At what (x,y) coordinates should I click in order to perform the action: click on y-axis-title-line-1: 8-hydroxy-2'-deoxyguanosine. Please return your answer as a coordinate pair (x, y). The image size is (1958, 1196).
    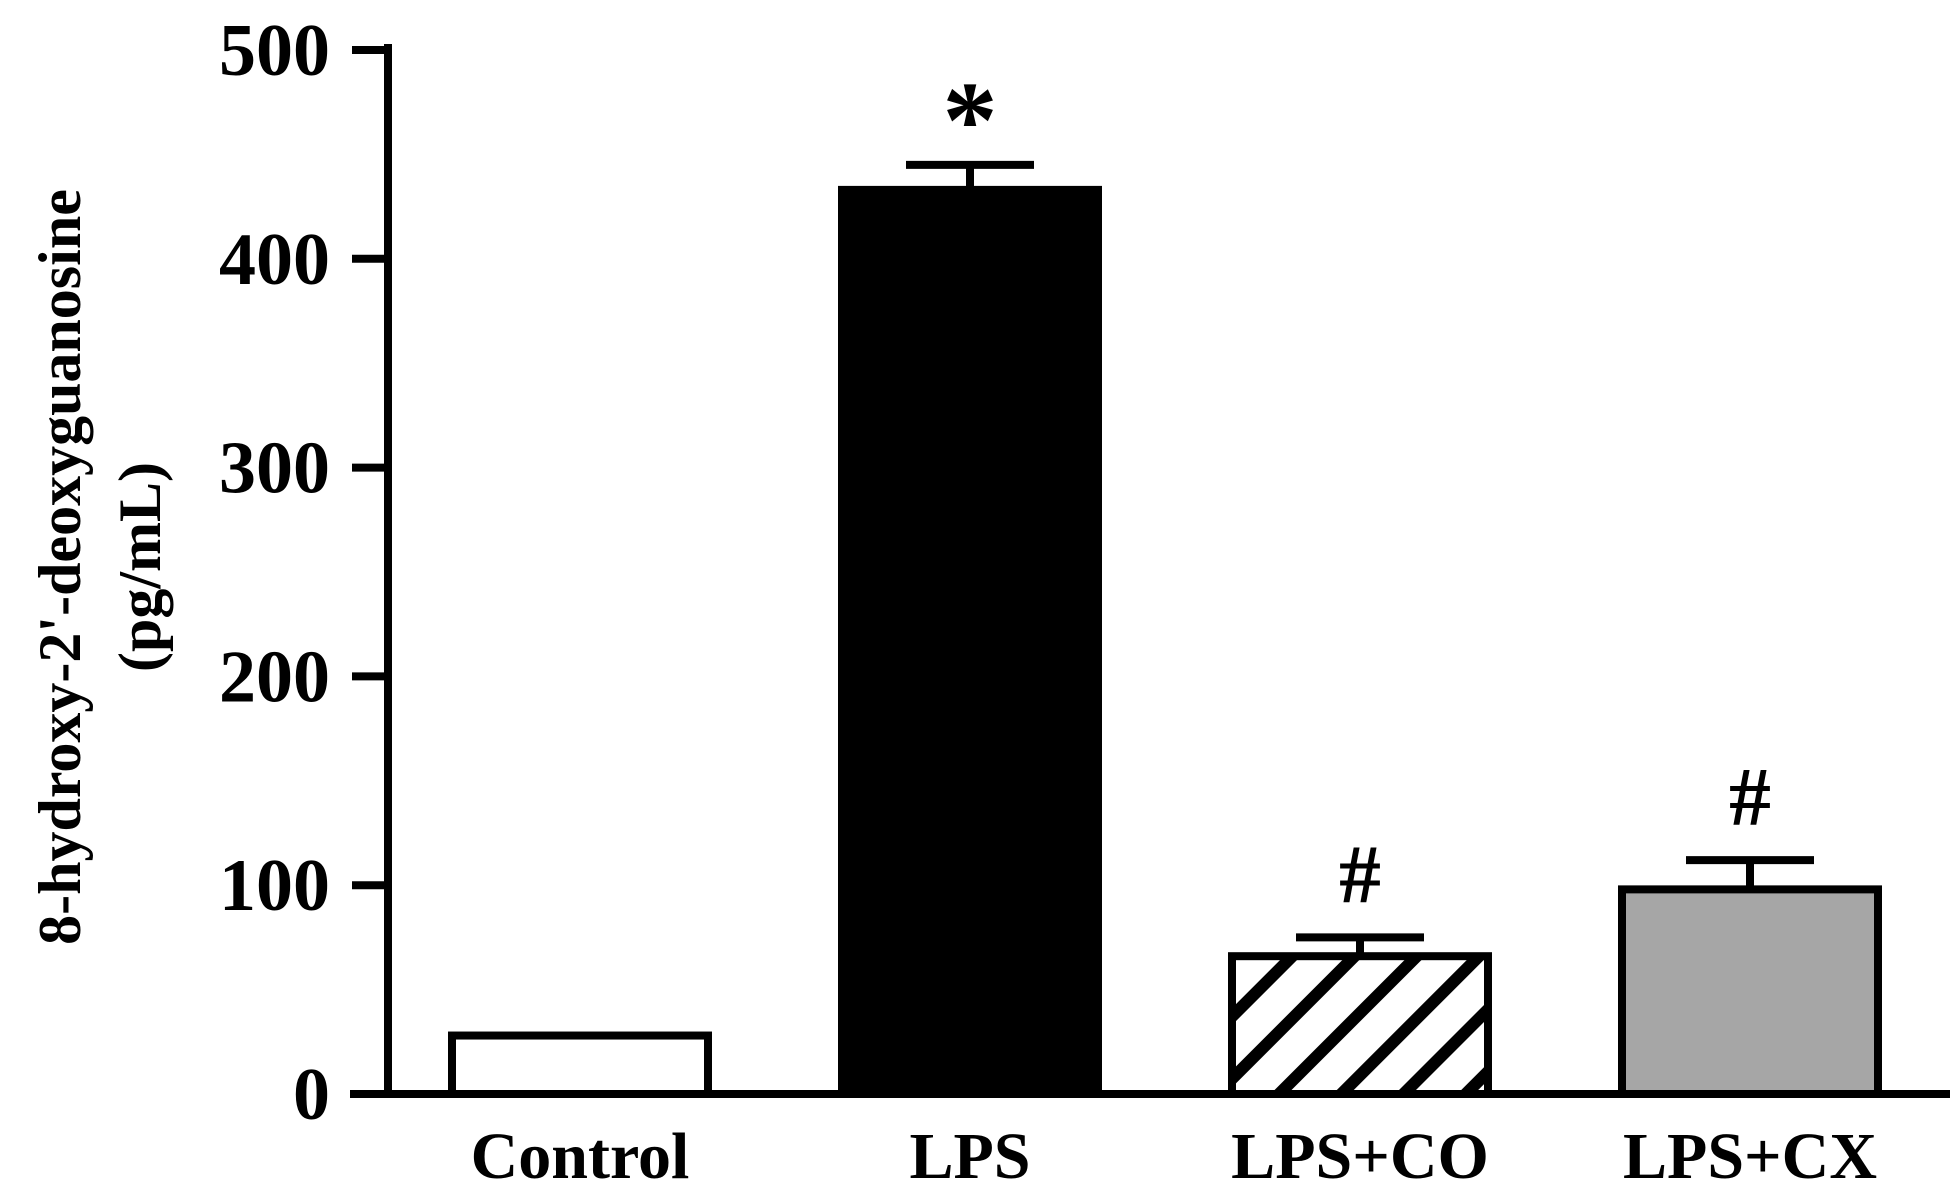
    Looking at the image, I should click on (60, 567).